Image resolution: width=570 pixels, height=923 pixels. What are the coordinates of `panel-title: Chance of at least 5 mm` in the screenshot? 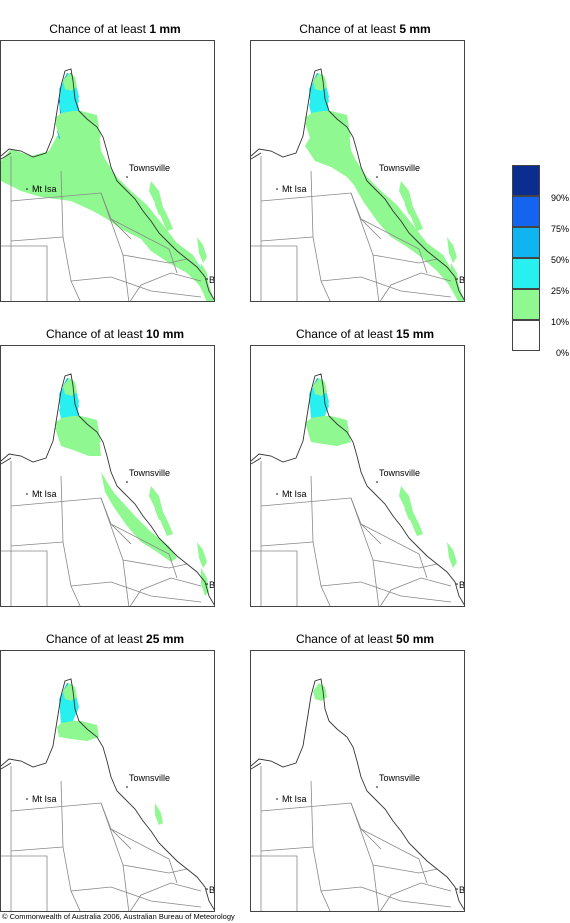 It's located at (365, 29).